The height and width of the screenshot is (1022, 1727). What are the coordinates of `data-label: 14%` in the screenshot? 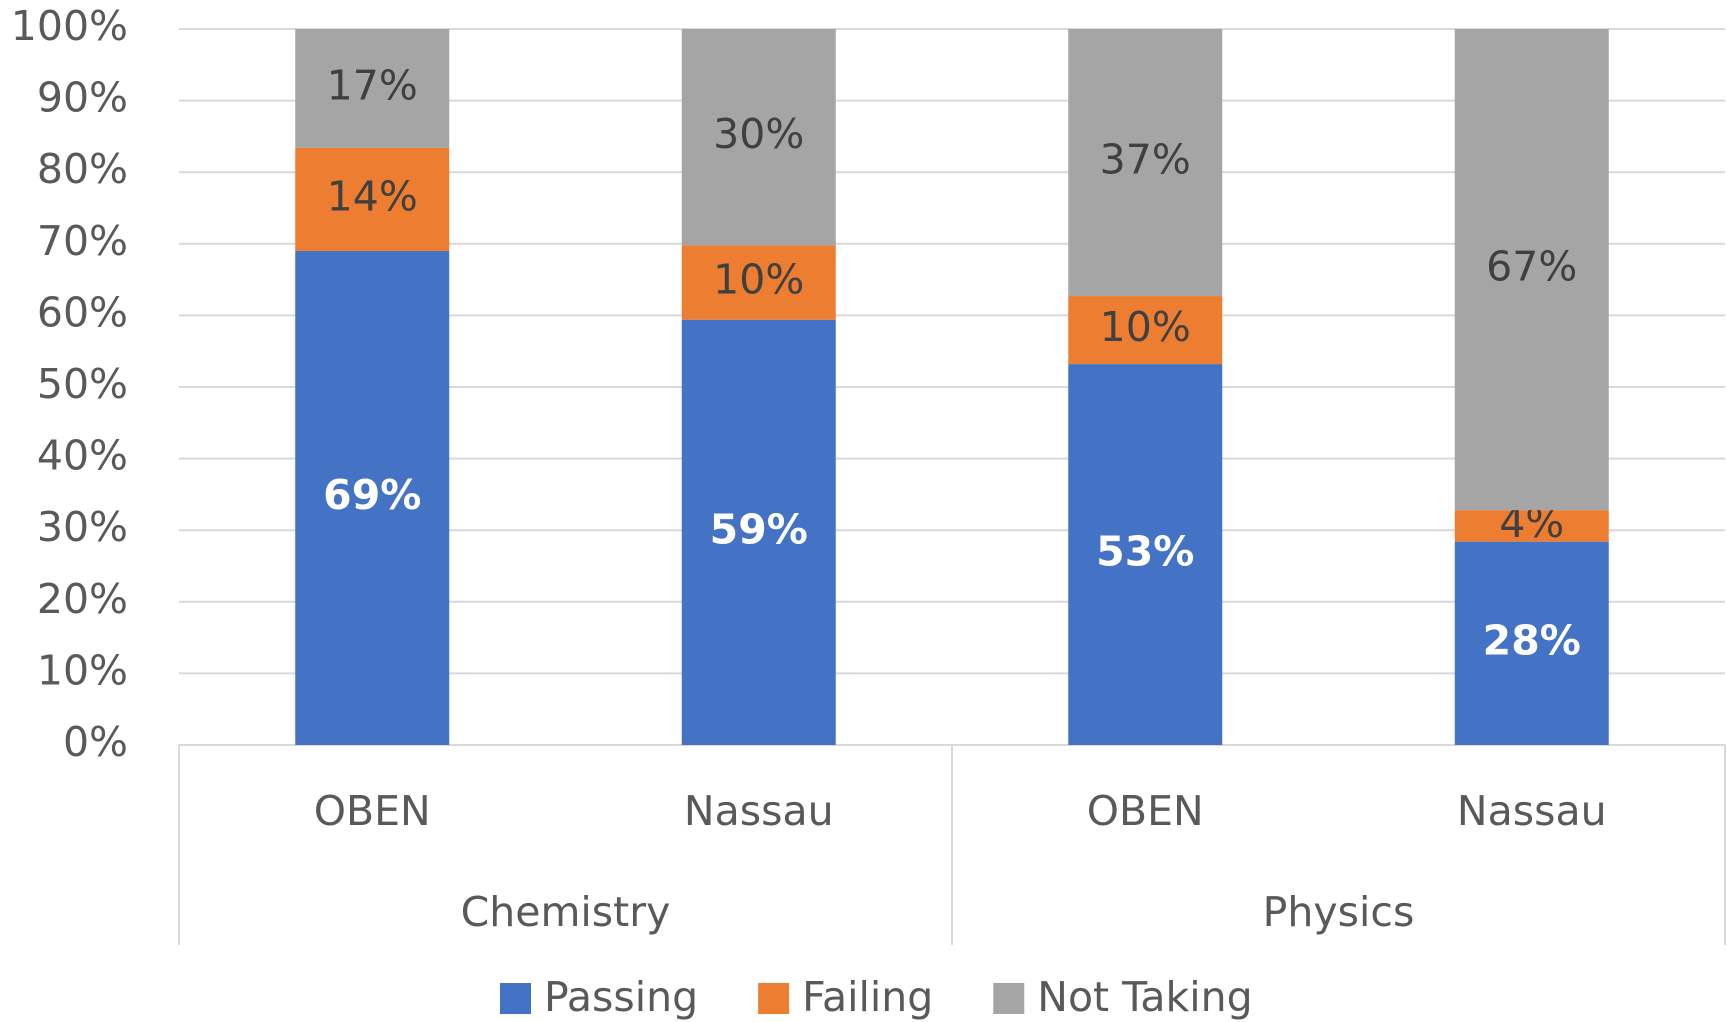 It's located at (372, 196).